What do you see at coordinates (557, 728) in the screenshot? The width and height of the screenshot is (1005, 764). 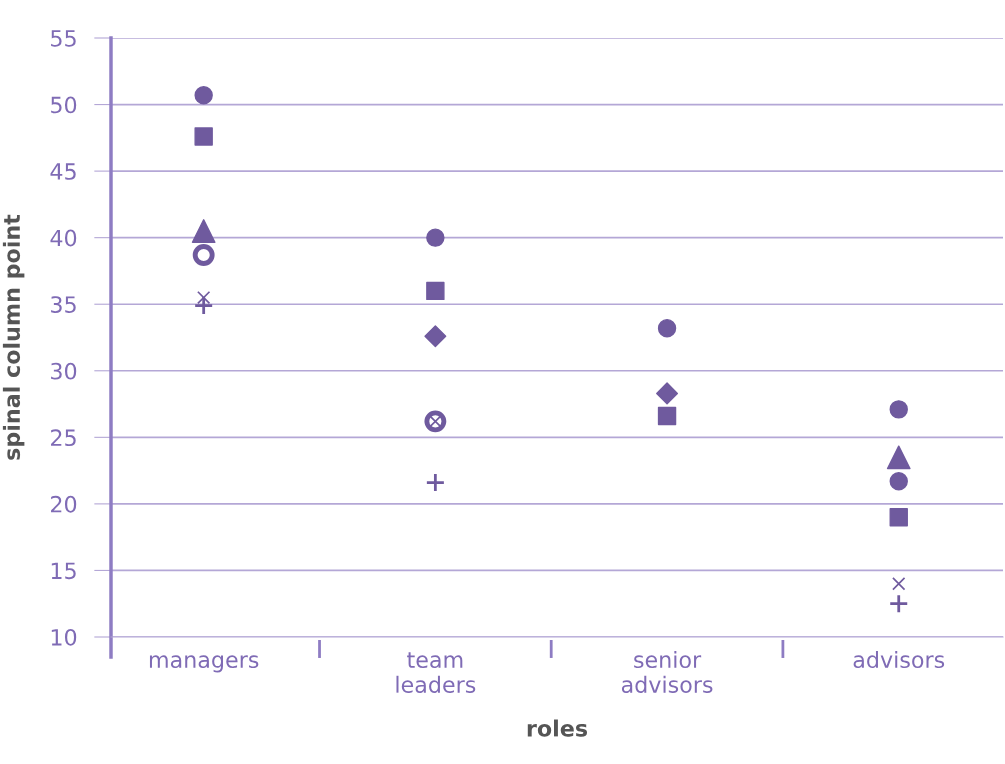 I see `x-axis-title: roles` at bounding box center [557, 728].